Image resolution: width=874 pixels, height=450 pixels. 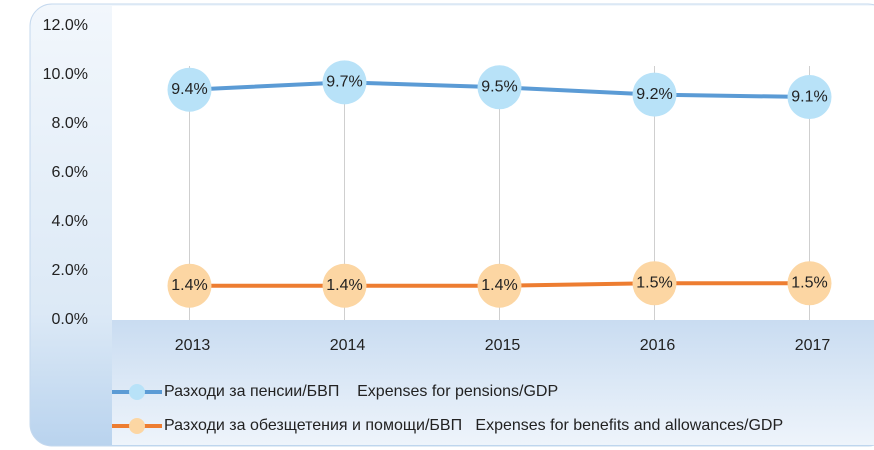 What do you see at coordinates (70, 221) in the screenshot?
I see `y-tick-label: 4.0%` at bounding box center [70, 221].